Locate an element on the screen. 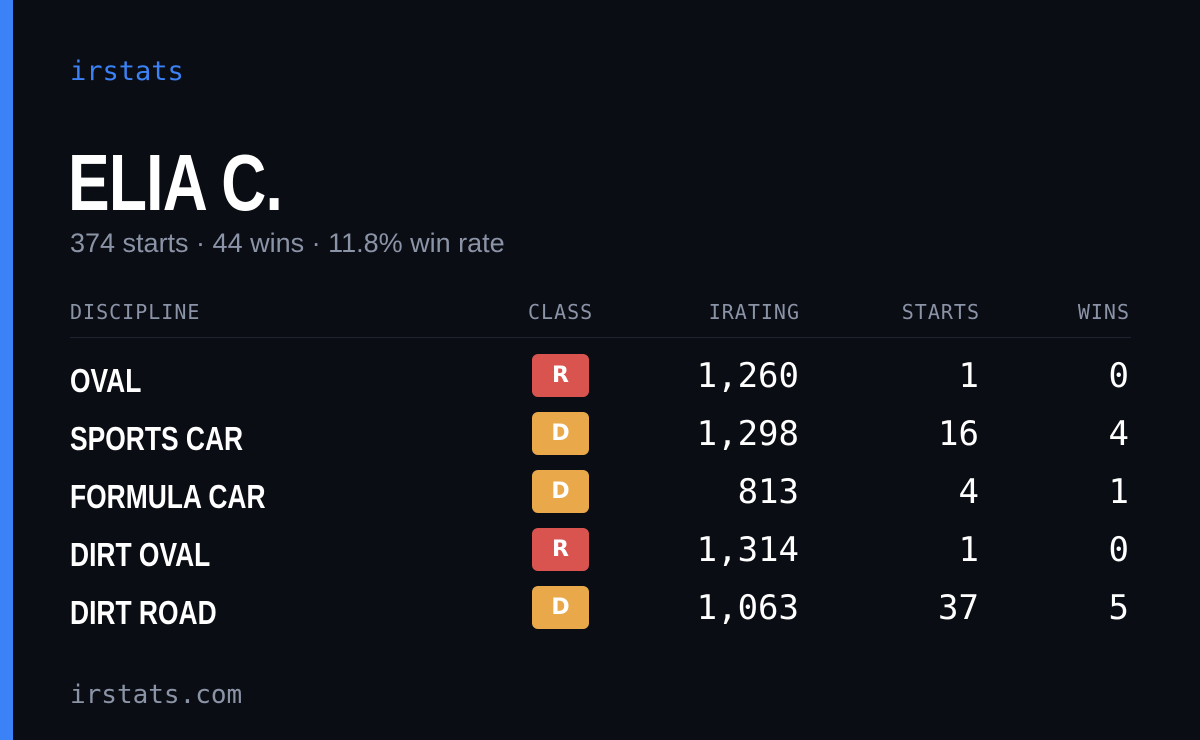 This screenshot has width=1200, height=740. header-discipline: DISCIPLINE is located at coordinates (135, 312).